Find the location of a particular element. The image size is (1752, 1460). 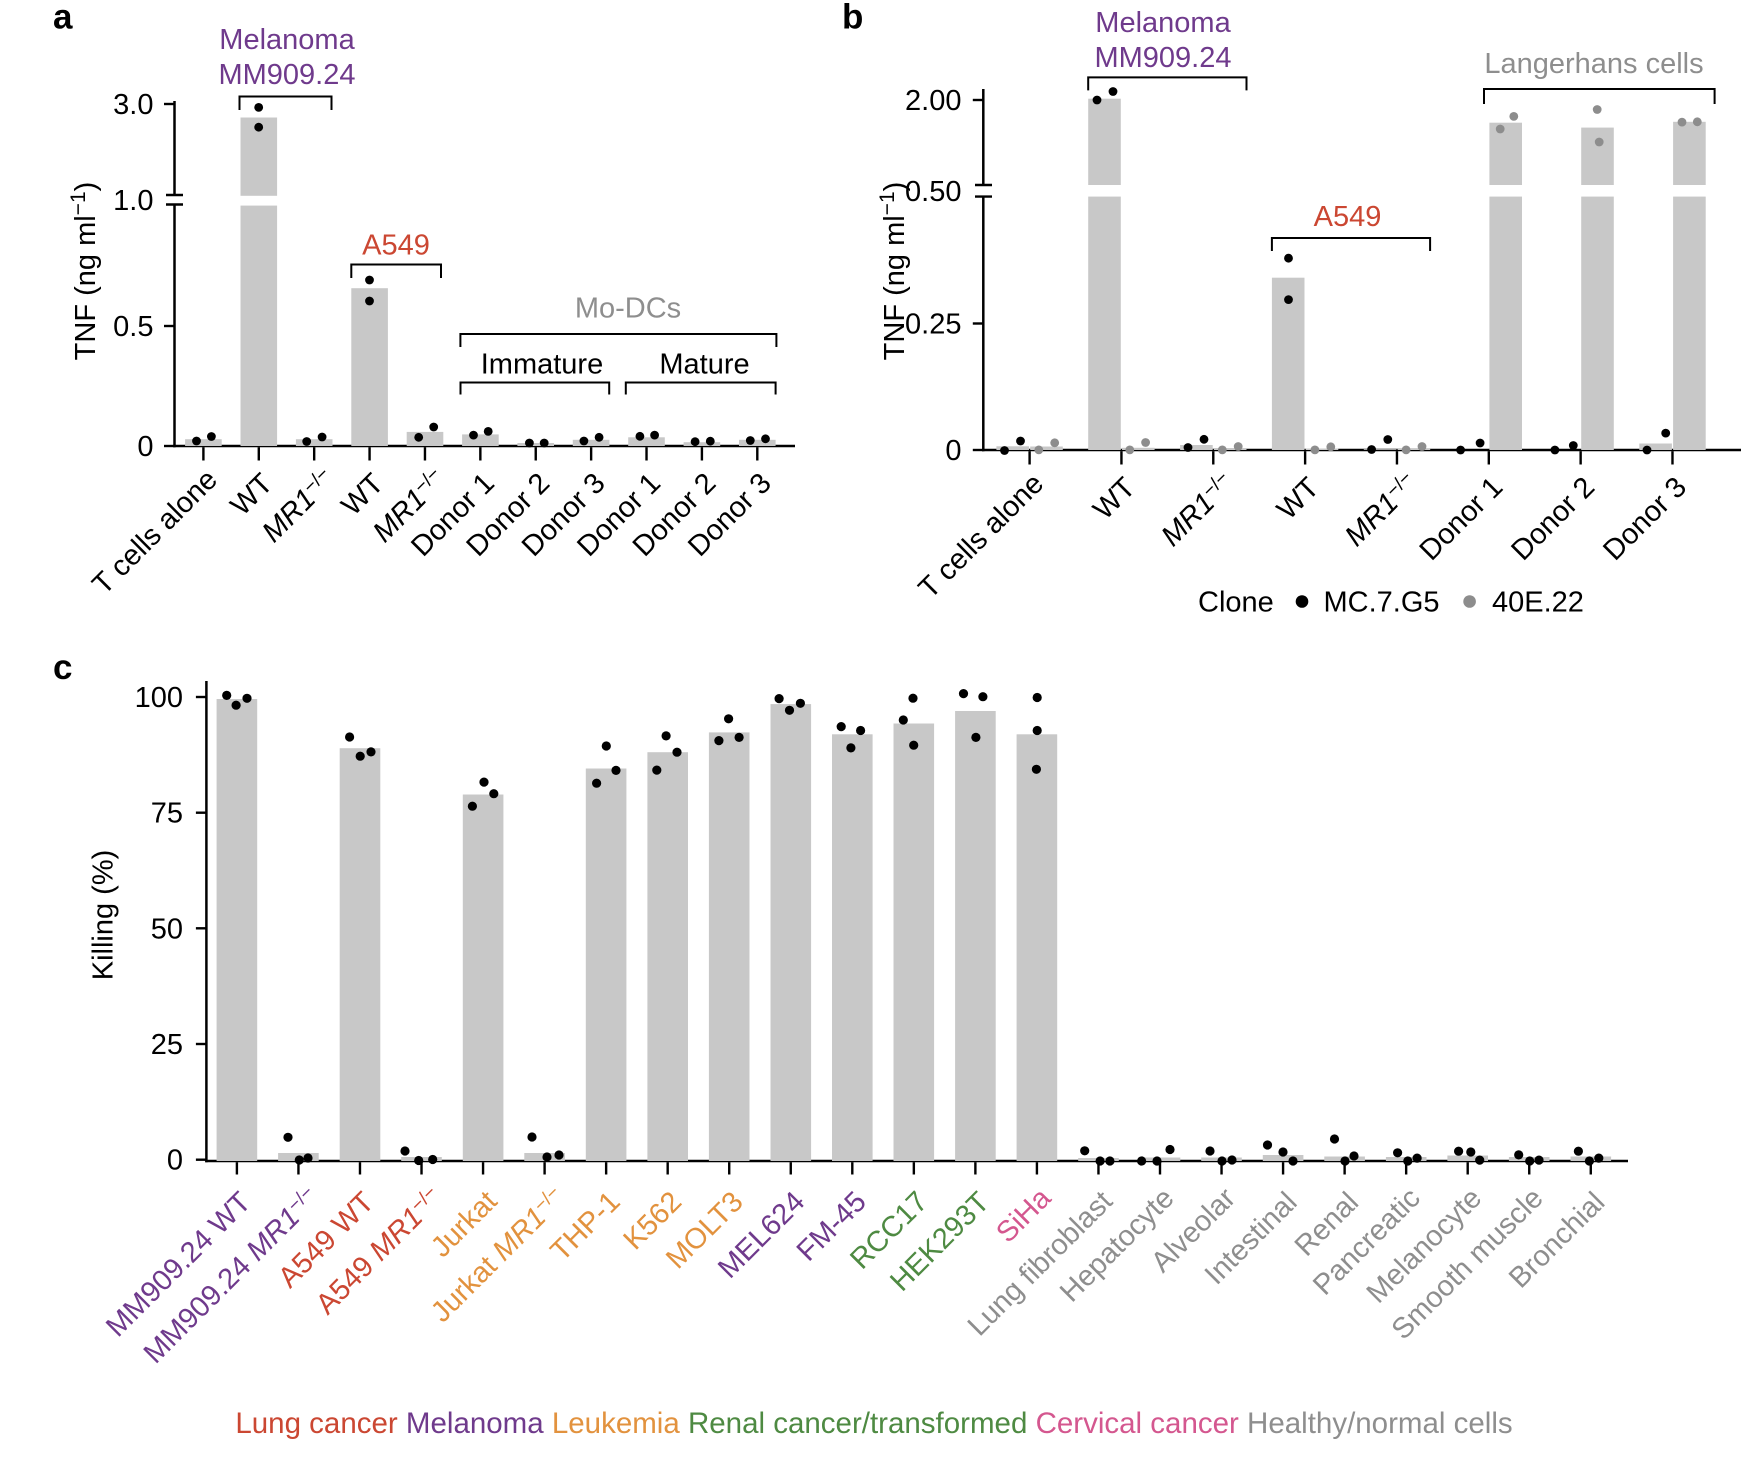

svg-text: MC.7.G5 is located at coordinates (1382, 603).